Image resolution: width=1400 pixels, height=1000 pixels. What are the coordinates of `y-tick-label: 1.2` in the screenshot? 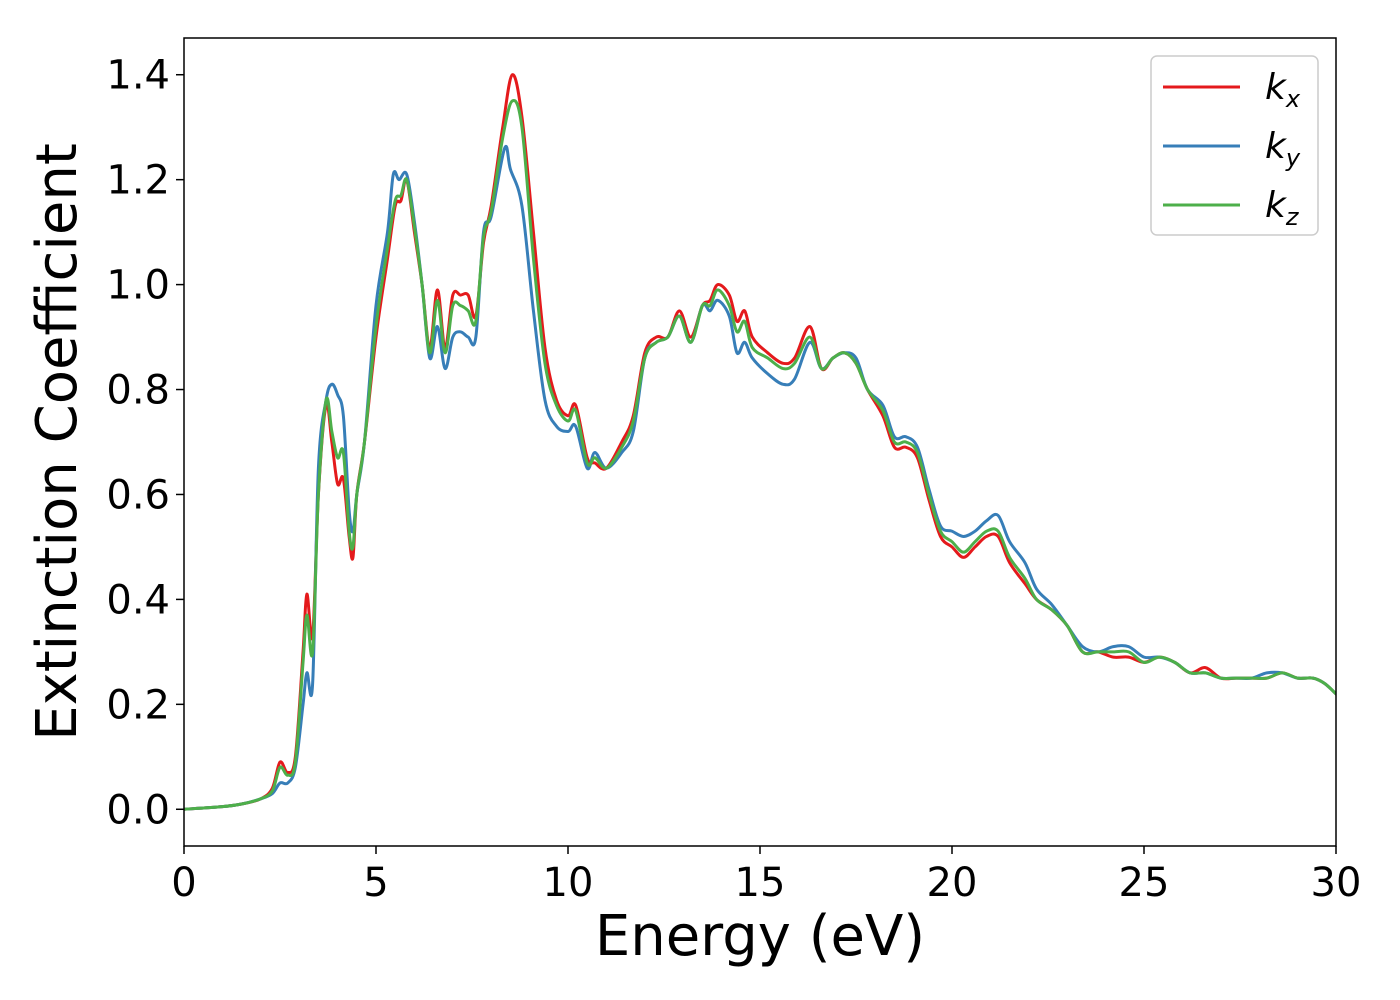 It's located at (138, 181).